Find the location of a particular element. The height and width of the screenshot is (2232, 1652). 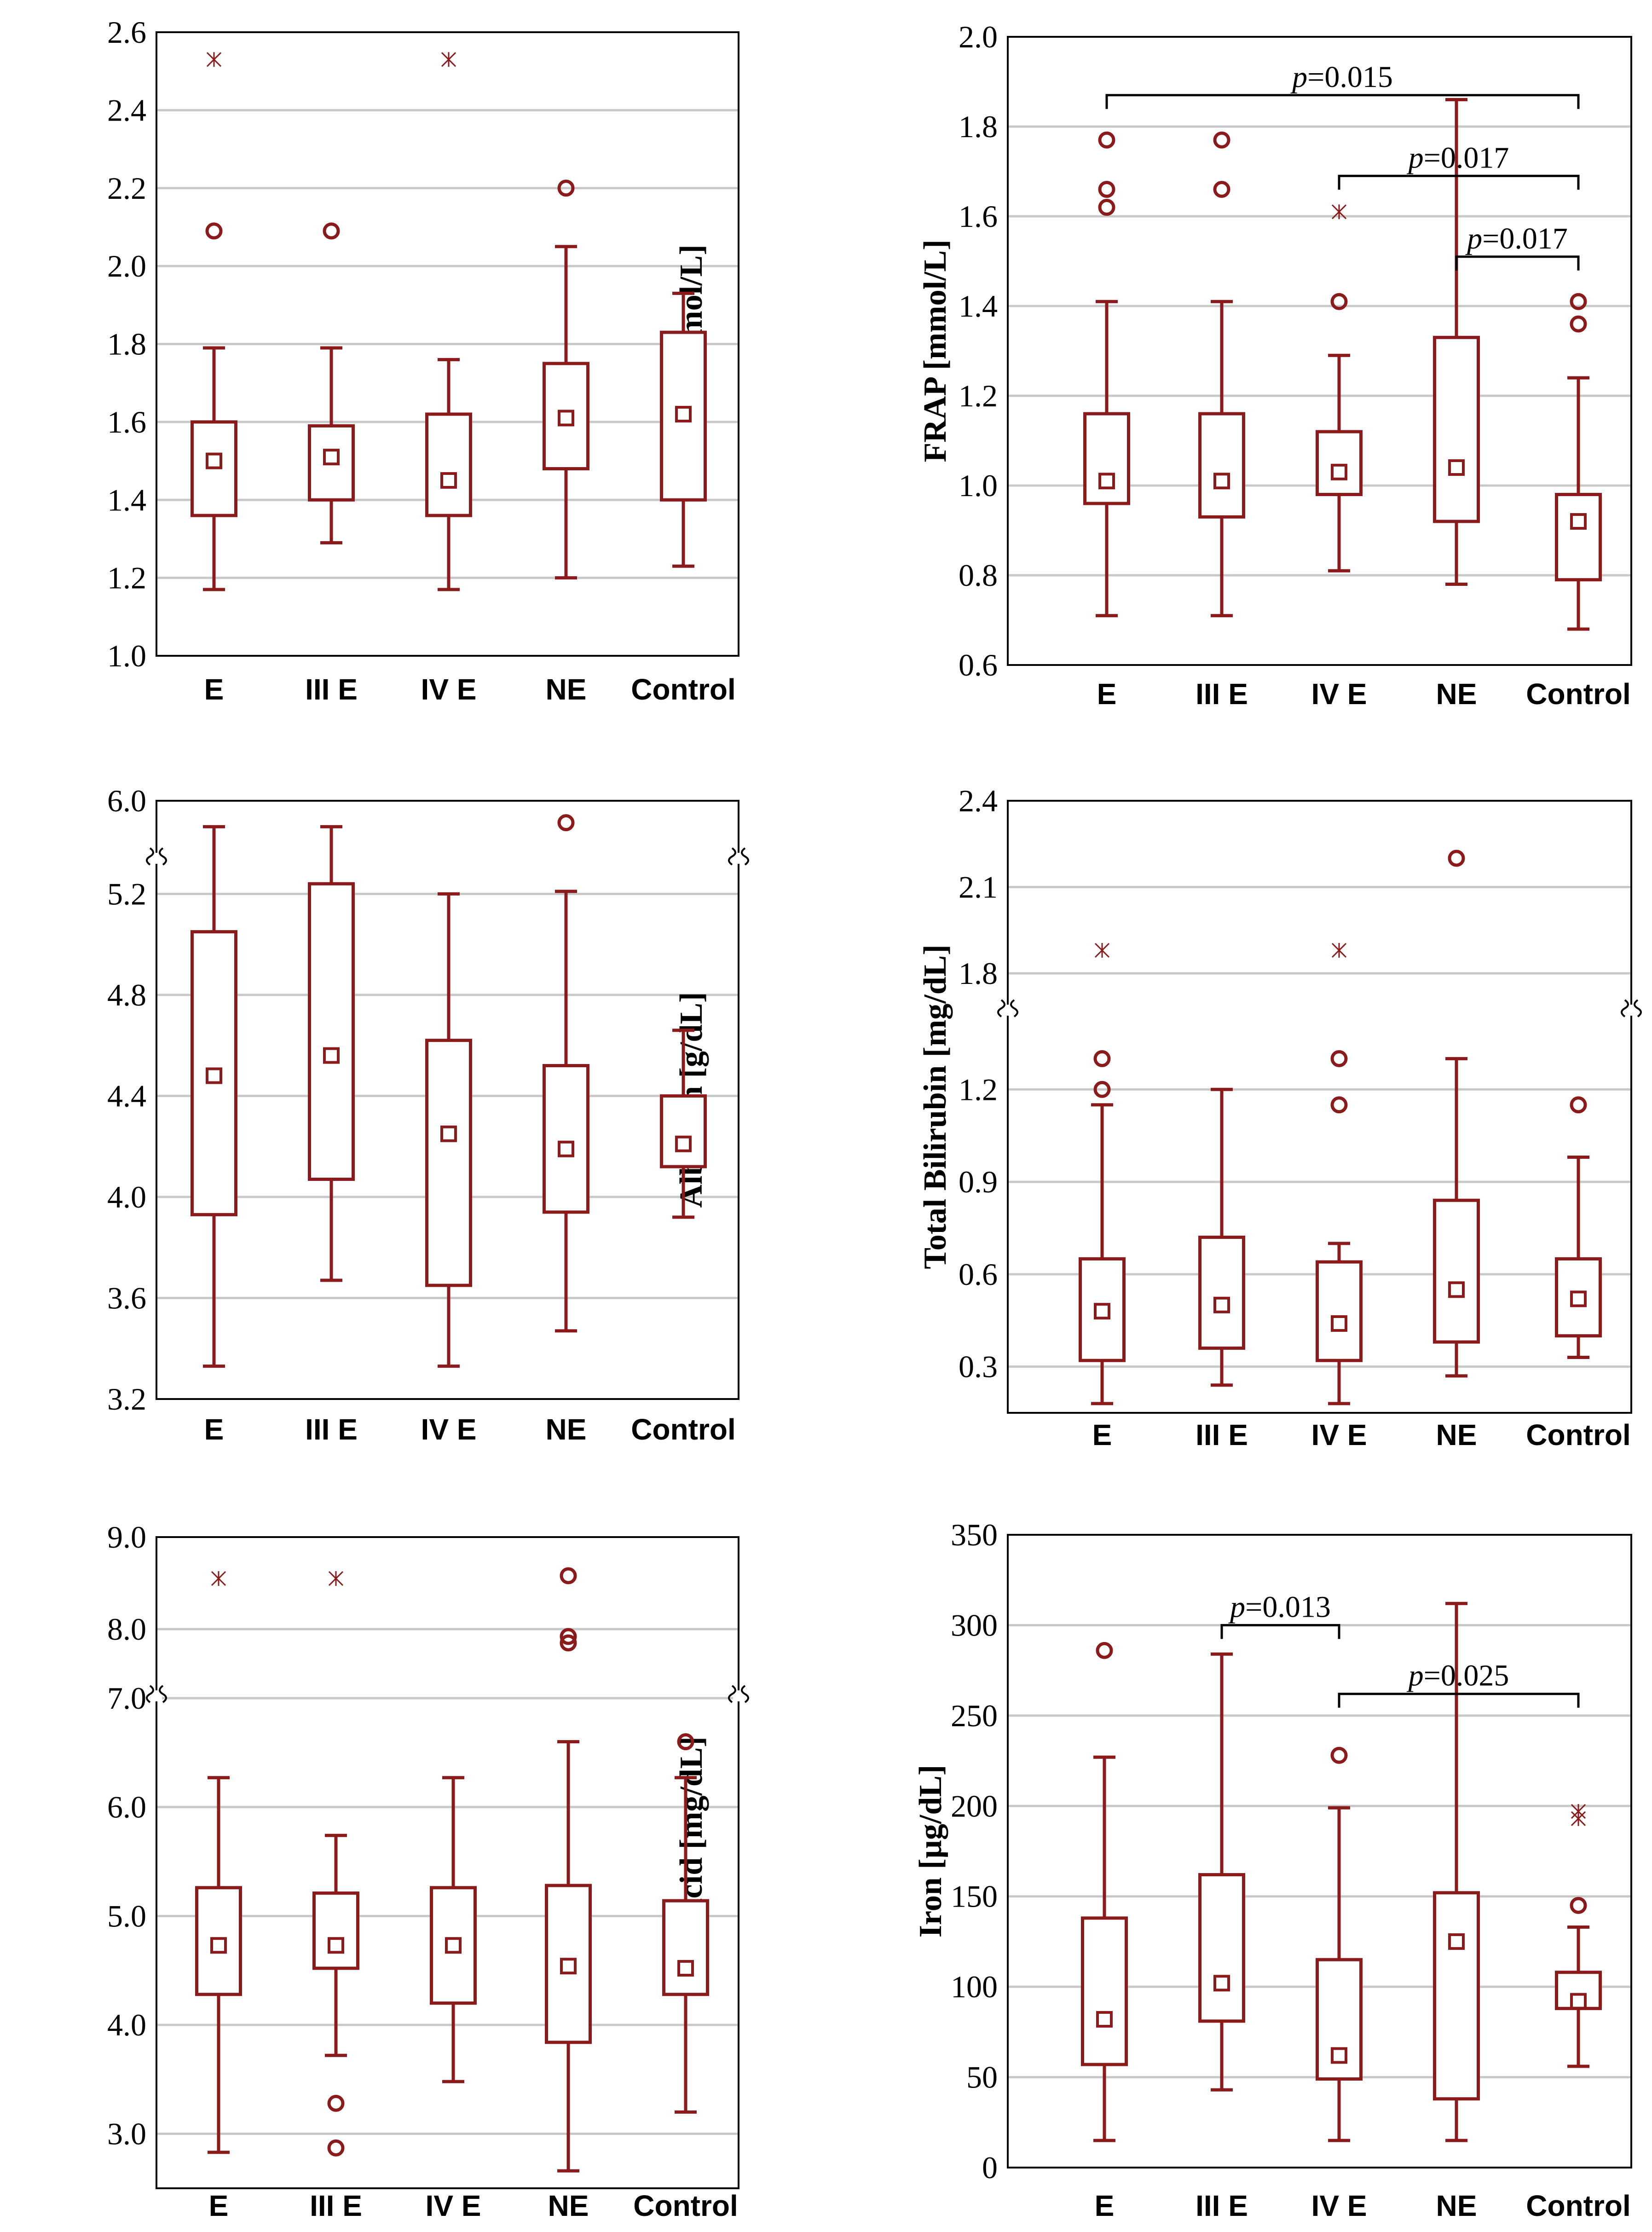

y-tick-label: 3.0 is located at coordinates (126, 2133).